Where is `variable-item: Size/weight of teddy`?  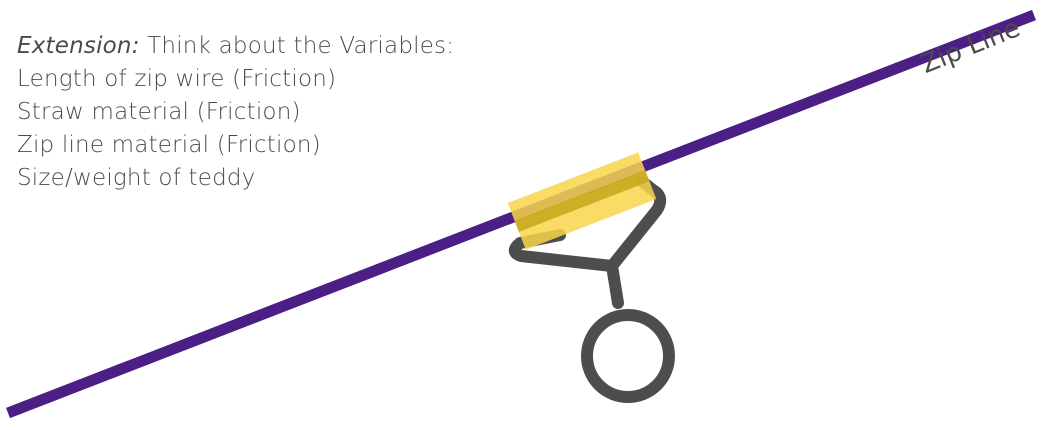 variable-item: Size/weight of teddy is located at coordinates (136, 178).